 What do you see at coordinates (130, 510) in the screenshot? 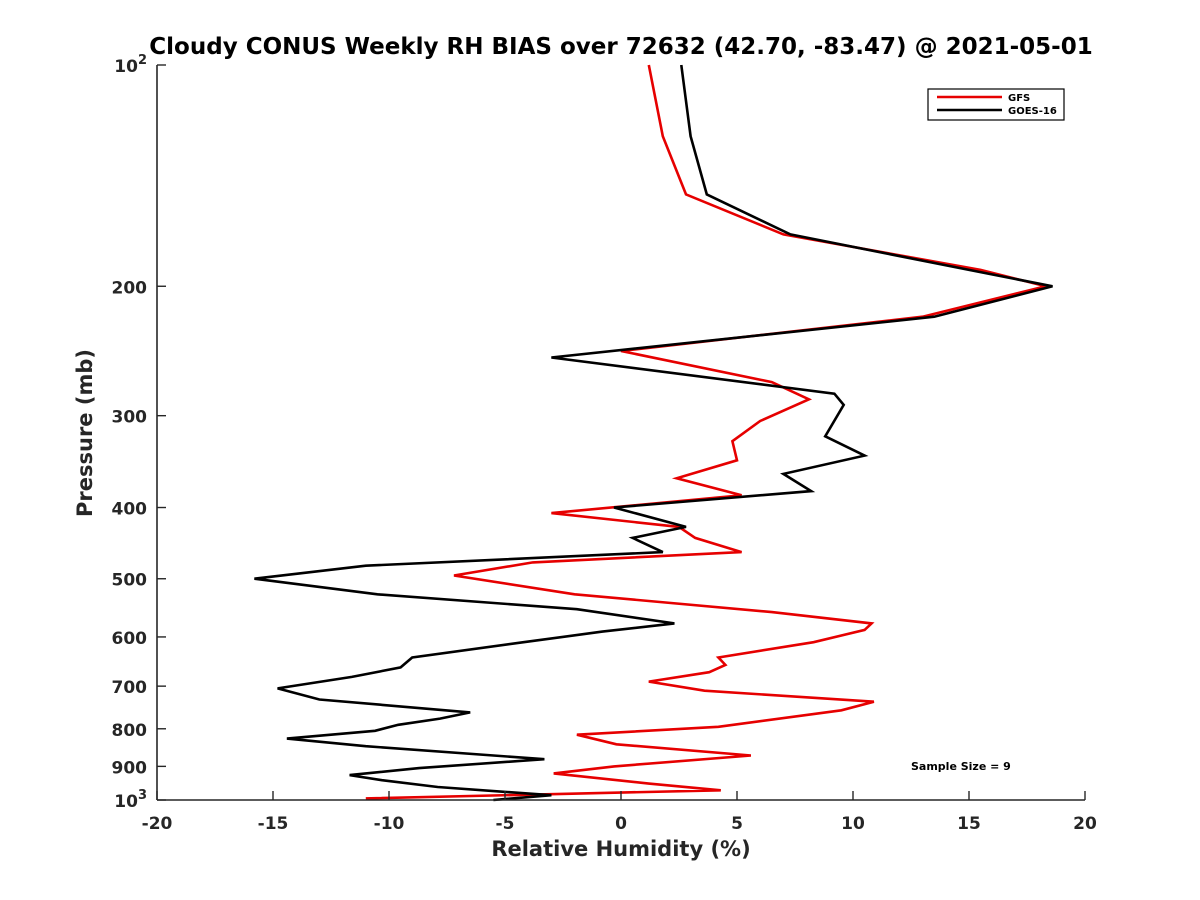
I see `y-tick-label: 400` at bounding box center [130, 510].